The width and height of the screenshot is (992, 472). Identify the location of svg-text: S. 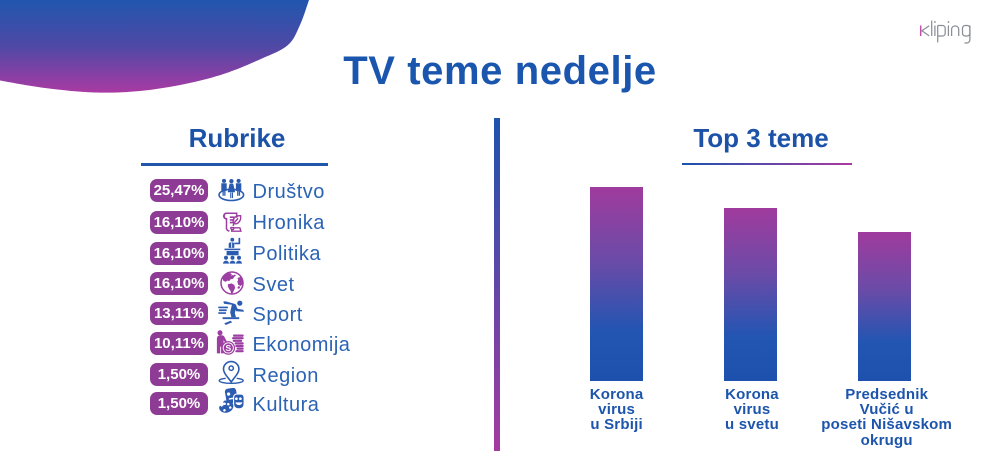
(228, 348).